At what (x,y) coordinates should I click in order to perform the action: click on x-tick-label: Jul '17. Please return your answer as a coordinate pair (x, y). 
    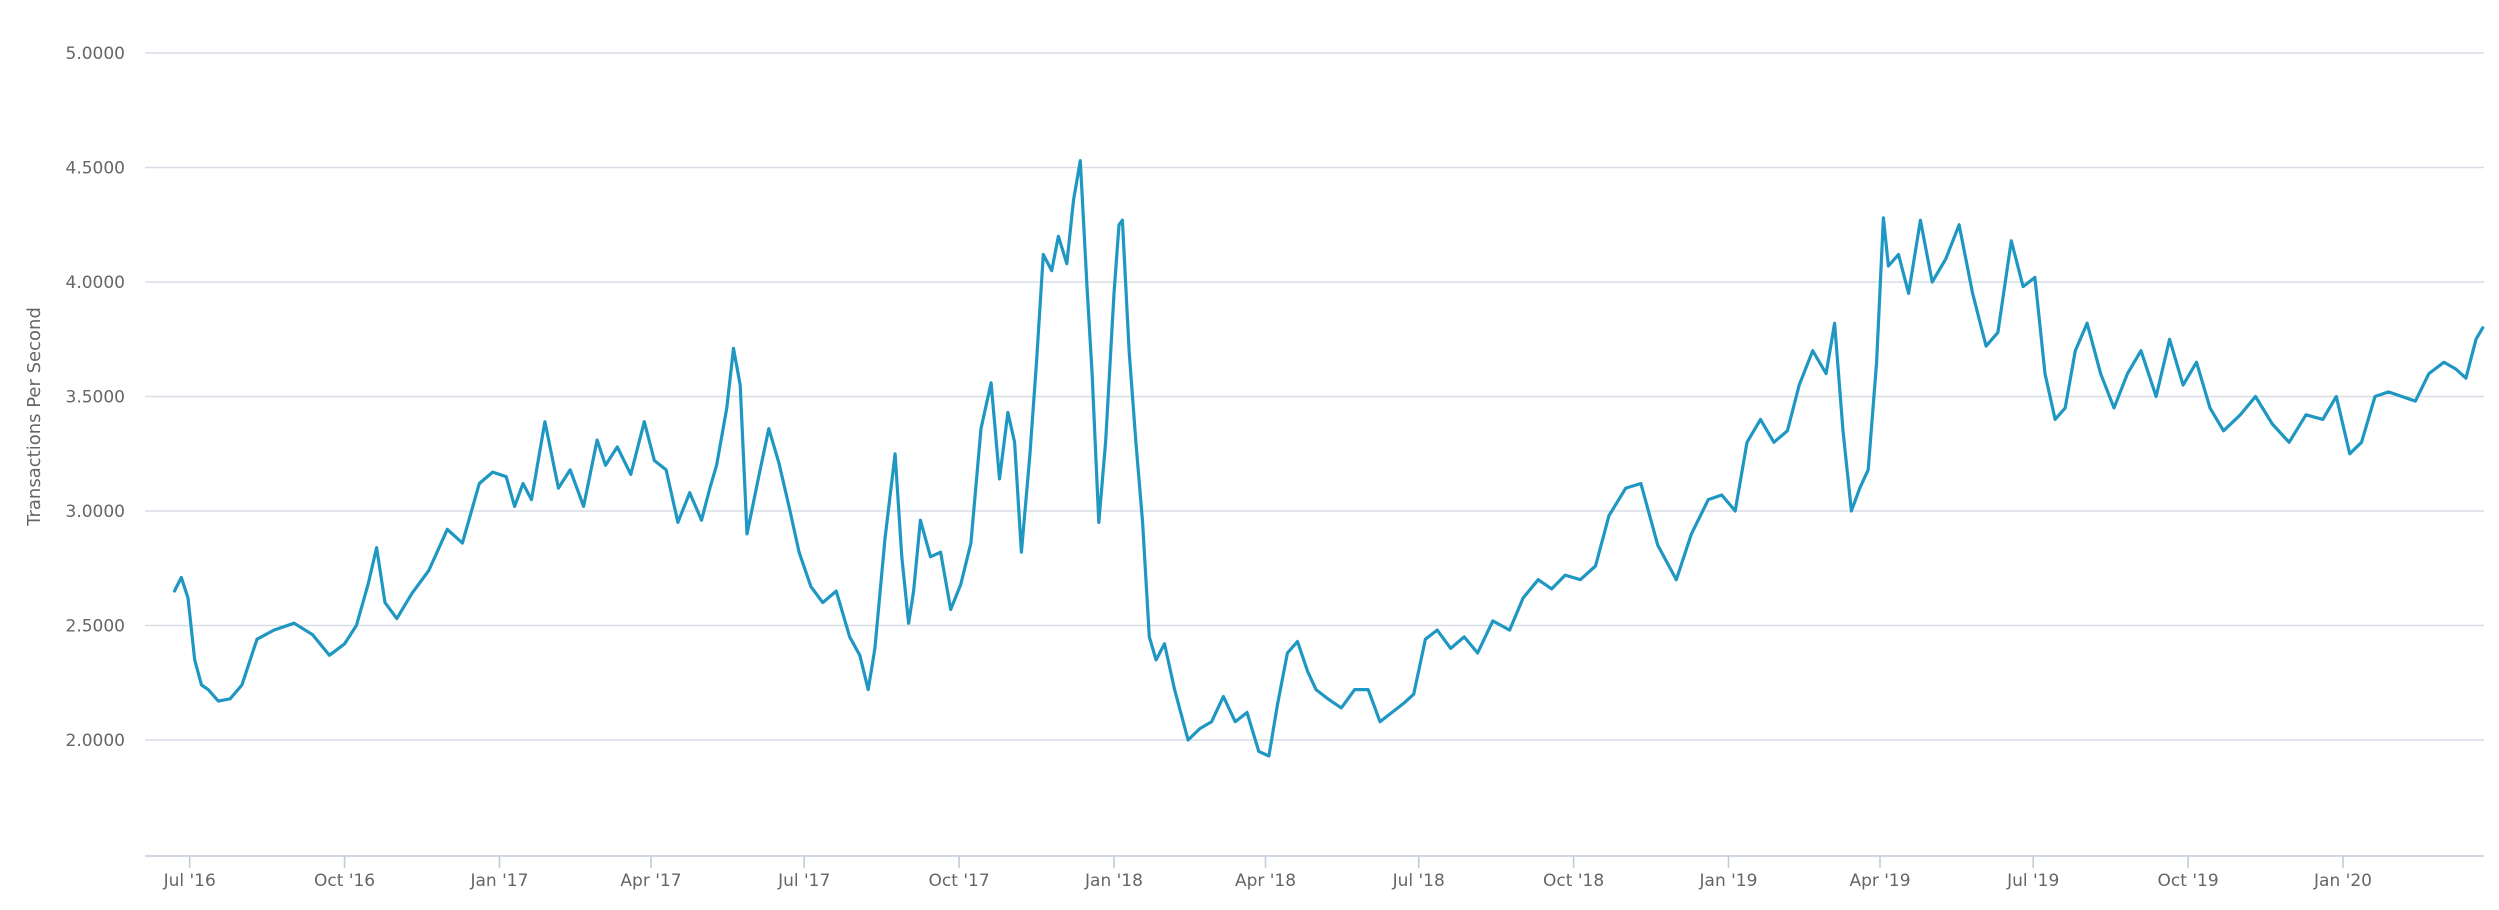
    Looking at the image, I should click on (803, 881).